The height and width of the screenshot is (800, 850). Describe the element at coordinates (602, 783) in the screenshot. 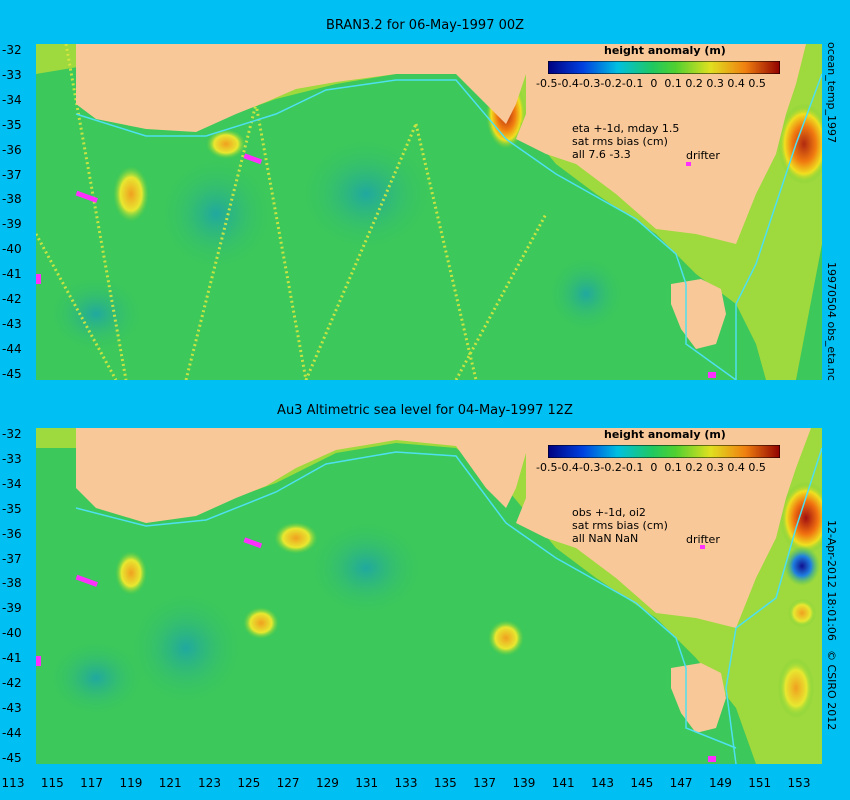

I see `lon-tick-label: 143` at that location.